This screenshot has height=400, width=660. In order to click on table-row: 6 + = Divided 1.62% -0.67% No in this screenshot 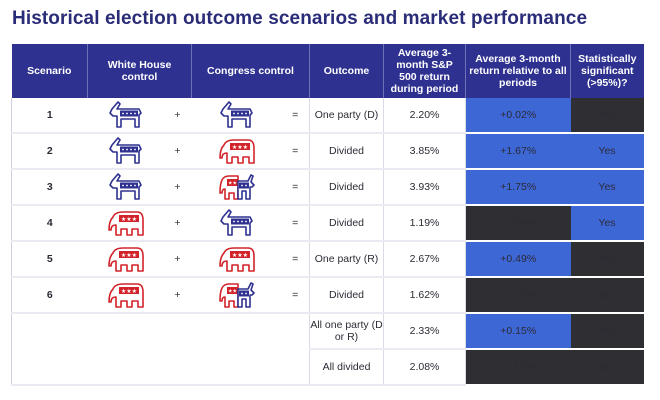, I will do `click(327, 295)`.